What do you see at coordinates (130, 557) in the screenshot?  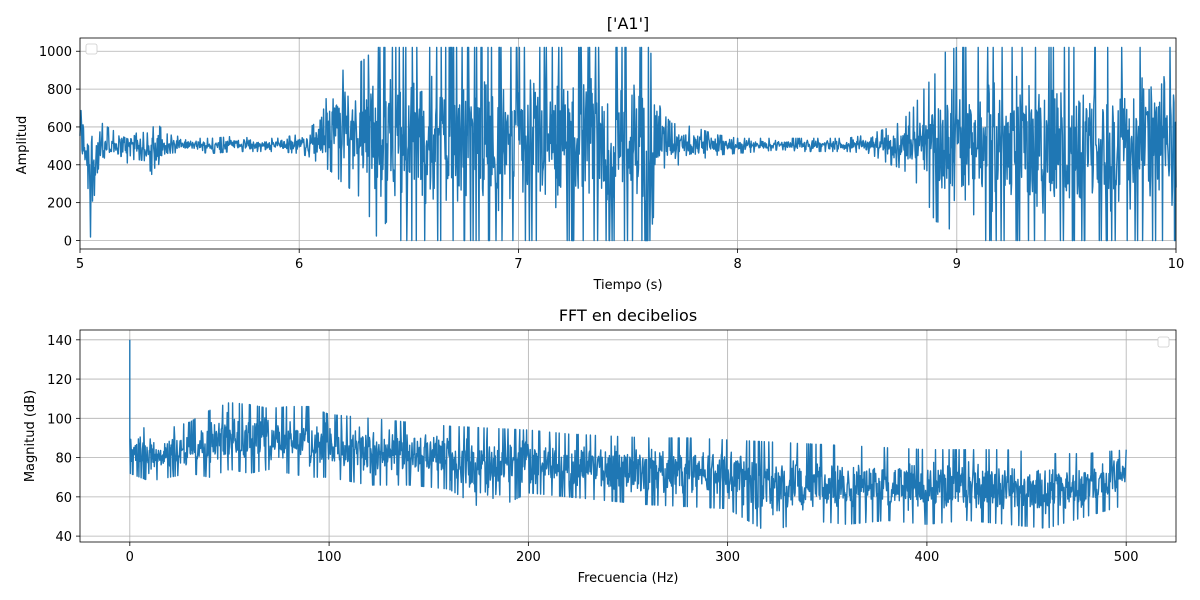 I see `x-tick-label: 0` at bounding box center [130, 557].